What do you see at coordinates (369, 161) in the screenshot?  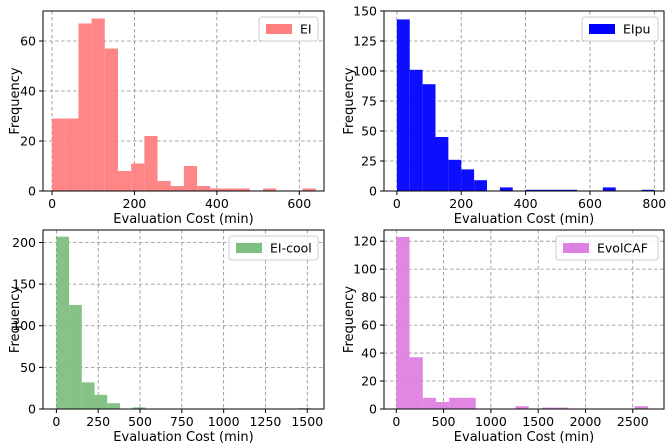 I see `y-tick-label: 25` at bounding box center [369, 161].